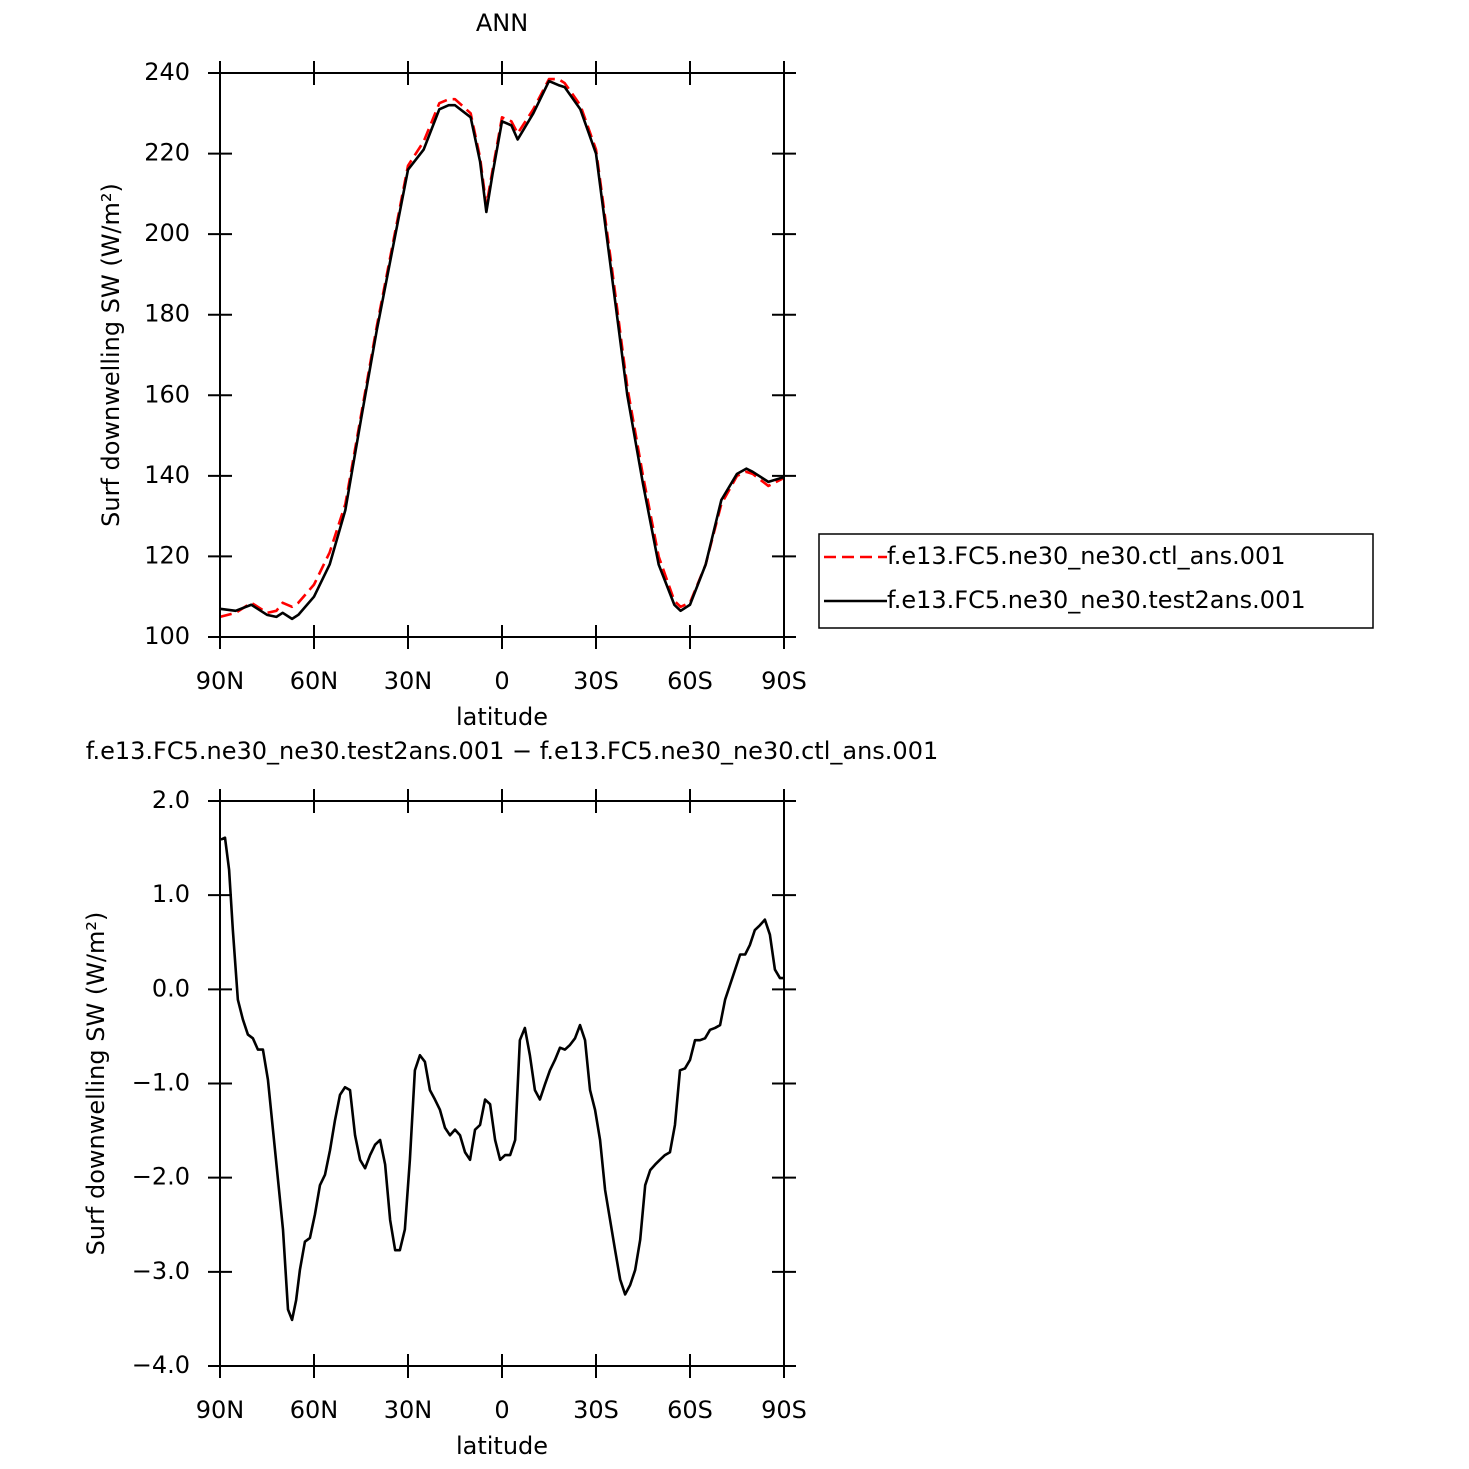 This screenshot has width=1469, height=1469. What do you see at coordinates (167, 555) in the screenshot?
I see `y-tick-label: 120` at bounding box center [167, 555].